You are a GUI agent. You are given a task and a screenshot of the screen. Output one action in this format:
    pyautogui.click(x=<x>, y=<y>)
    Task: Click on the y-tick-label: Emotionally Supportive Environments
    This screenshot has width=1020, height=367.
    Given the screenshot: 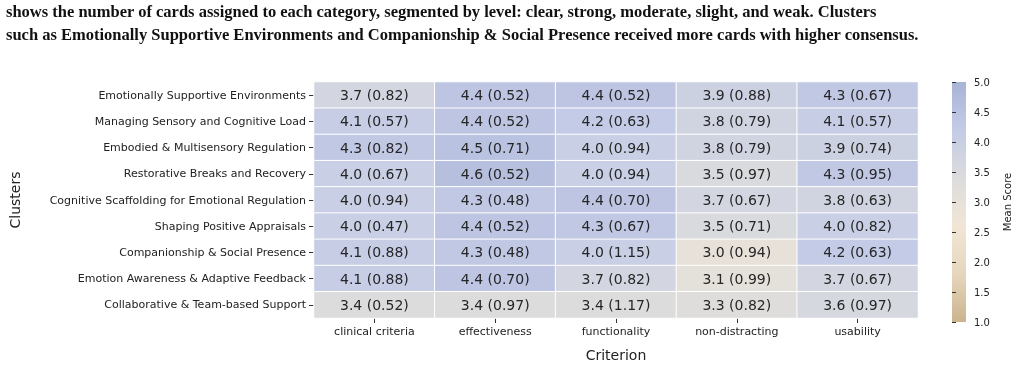 What is the action you would take?
    pyautogui.click(x=202, y=95)
    